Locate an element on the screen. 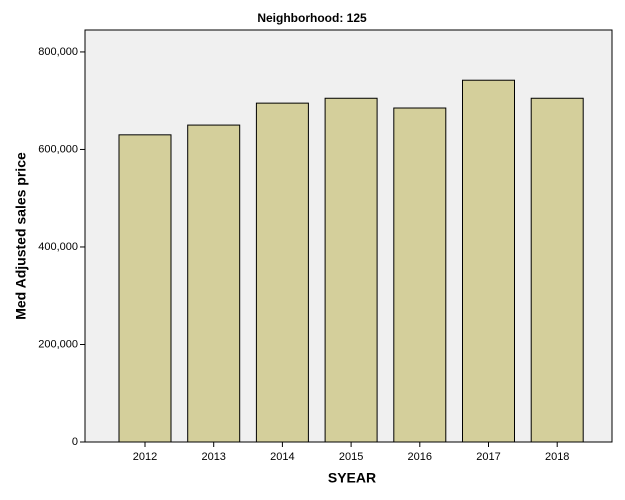 The height and width of the screenshot is (500, 625). x-tick-label: 2012 is located at coordinates (145, 457).